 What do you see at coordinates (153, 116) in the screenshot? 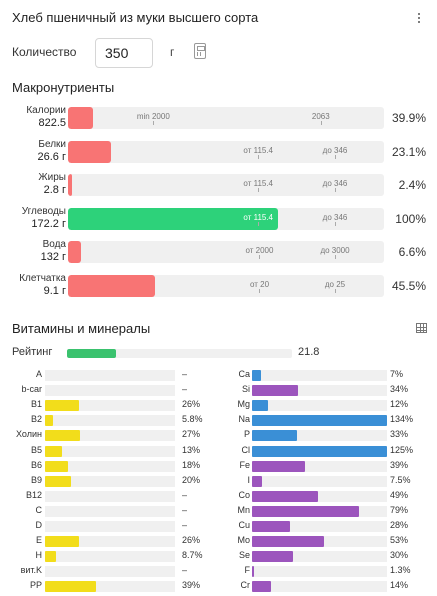
I see `macro-marker: min 2000` at bounding box center [153, 116].